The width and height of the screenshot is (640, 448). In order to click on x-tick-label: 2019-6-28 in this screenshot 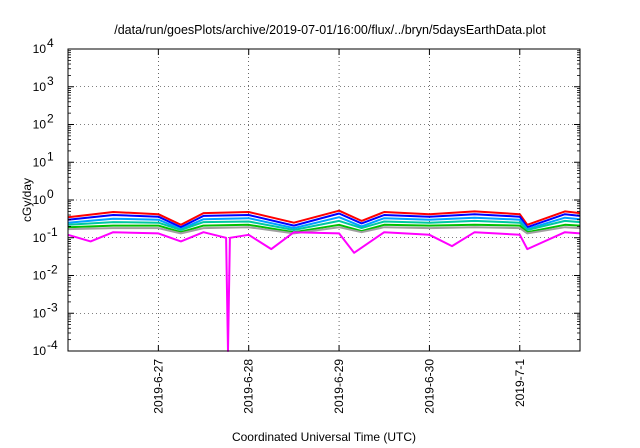, I will do `click(249, 386)`.